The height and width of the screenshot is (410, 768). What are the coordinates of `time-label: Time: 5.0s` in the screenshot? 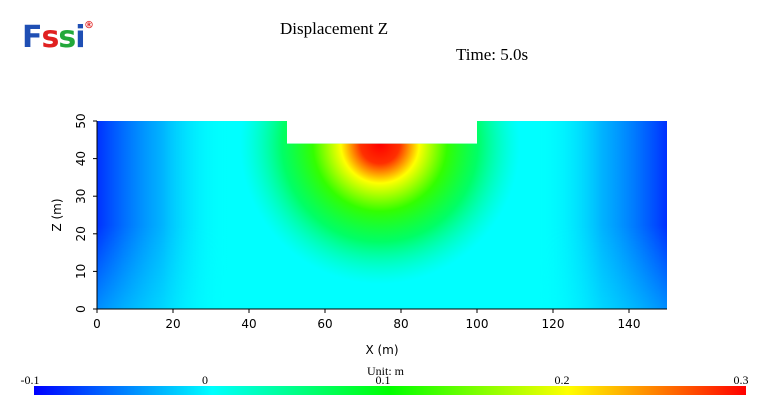 It's located at (492, 54).